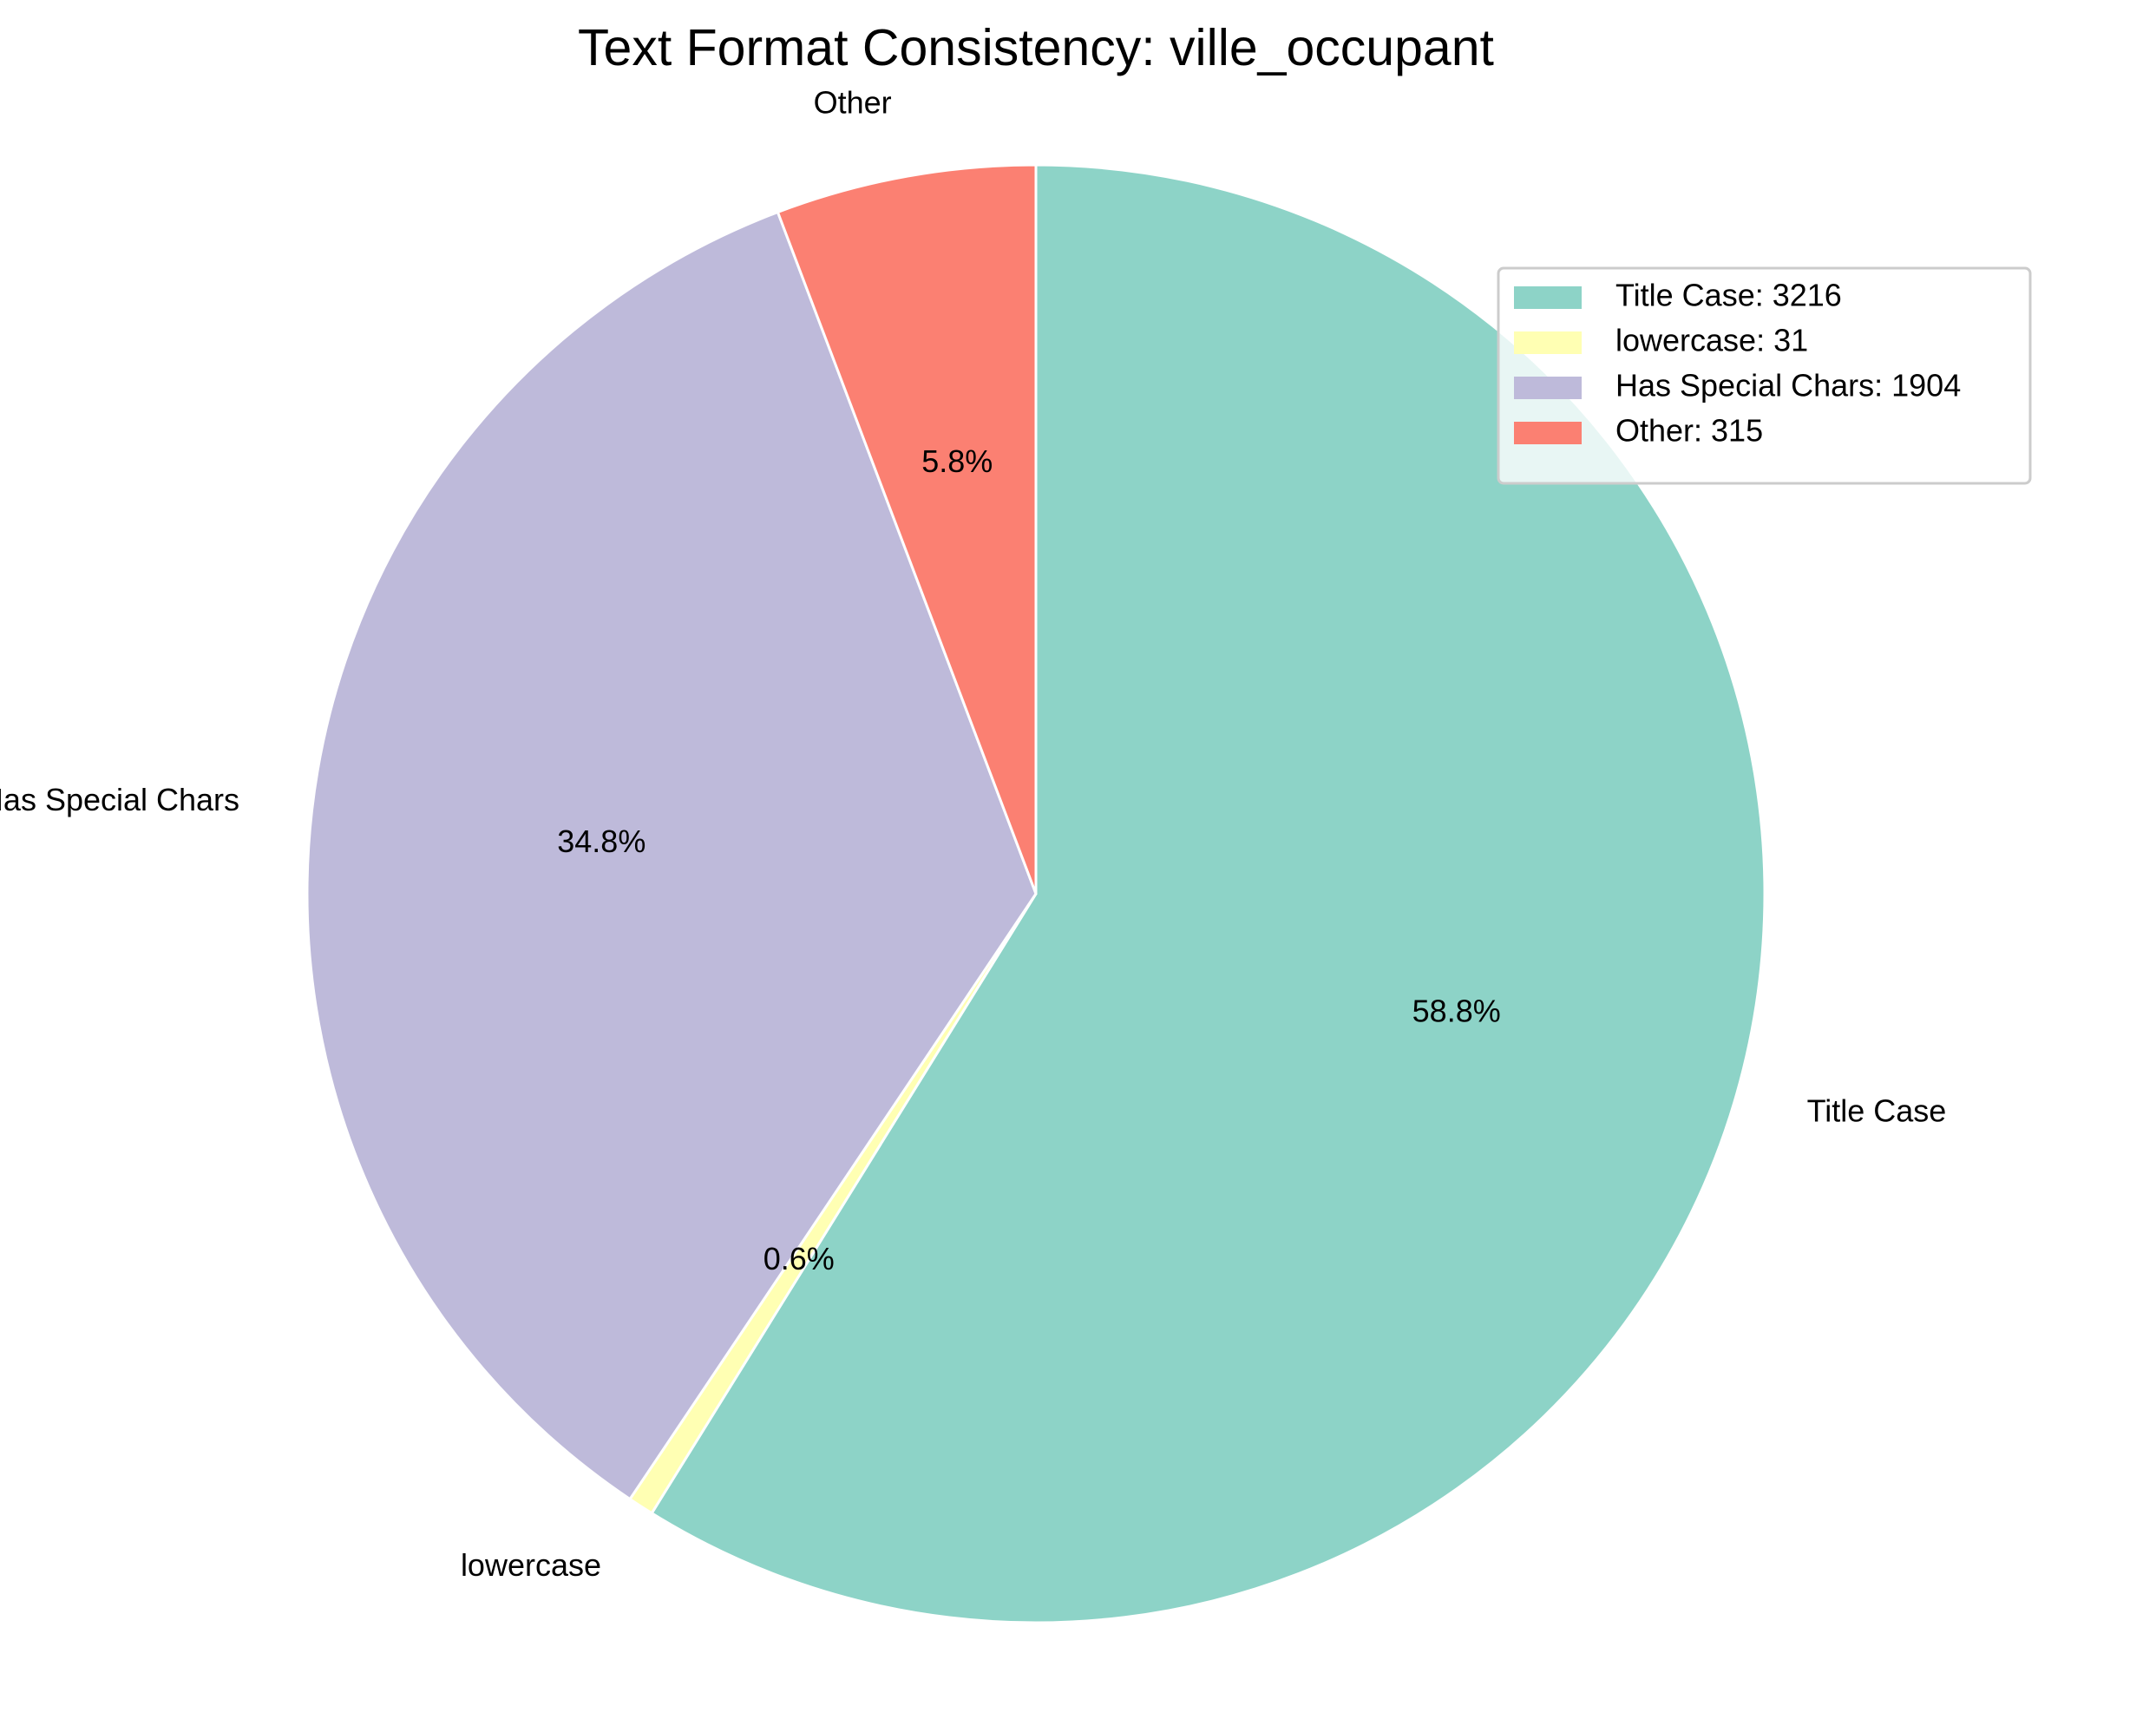  Describe the element at coordinates (1788, 386) in the screenshot. I see `legend-label-has-special-chars: Has Special Chars: 1904` at that location.